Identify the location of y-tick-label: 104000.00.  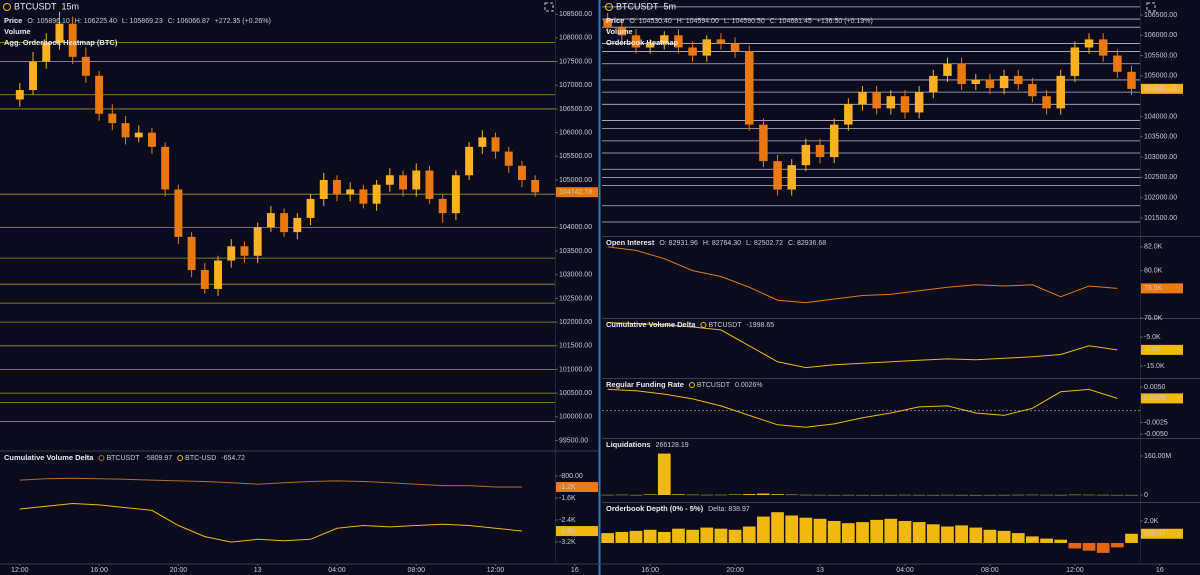
(575, 227).